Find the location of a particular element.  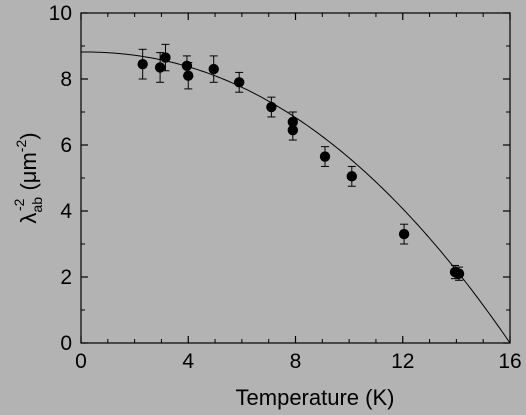

y-tick-label: 8 is located at coordinates (66, 79).